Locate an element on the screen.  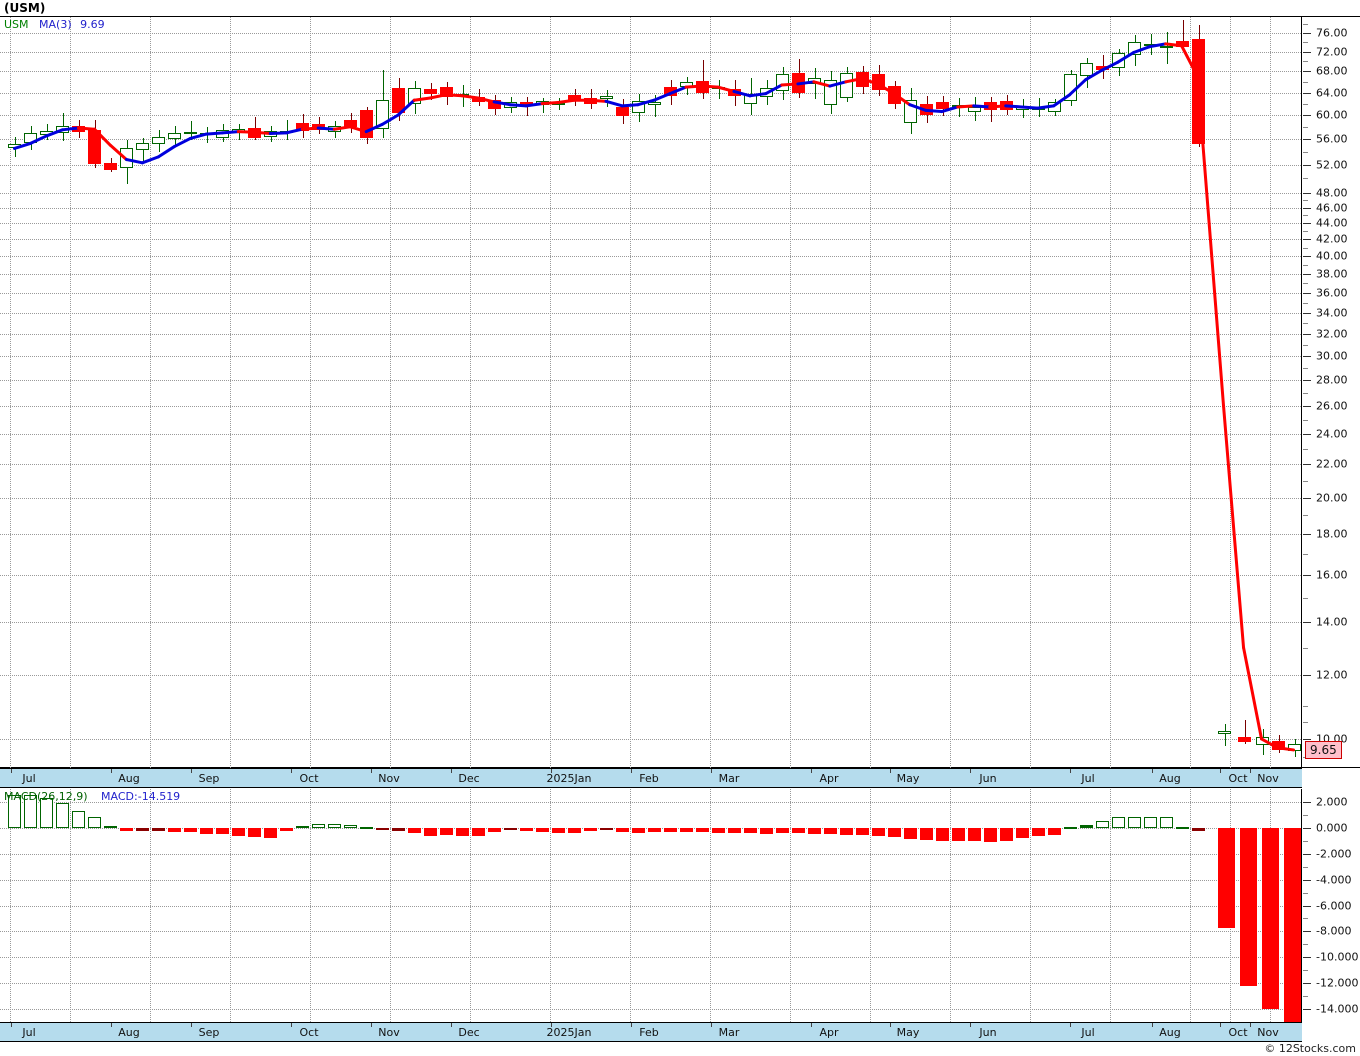
price-axis-label: 42.00 is located at coordinates (1332, 239).